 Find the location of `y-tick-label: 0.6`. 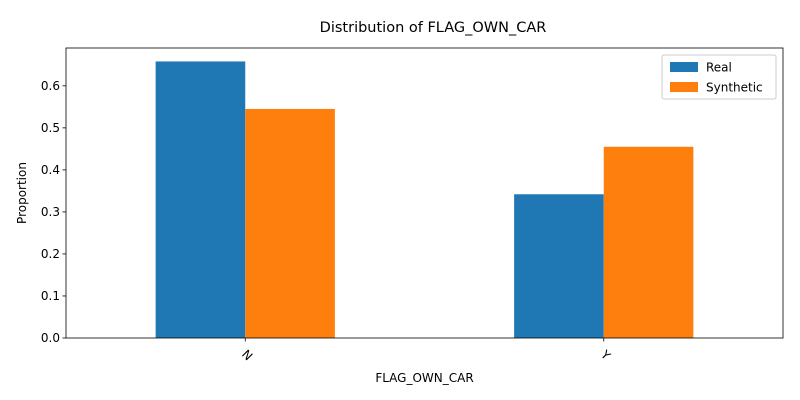

y-tick-label: 0.6 is located at coordinates (50, 86).